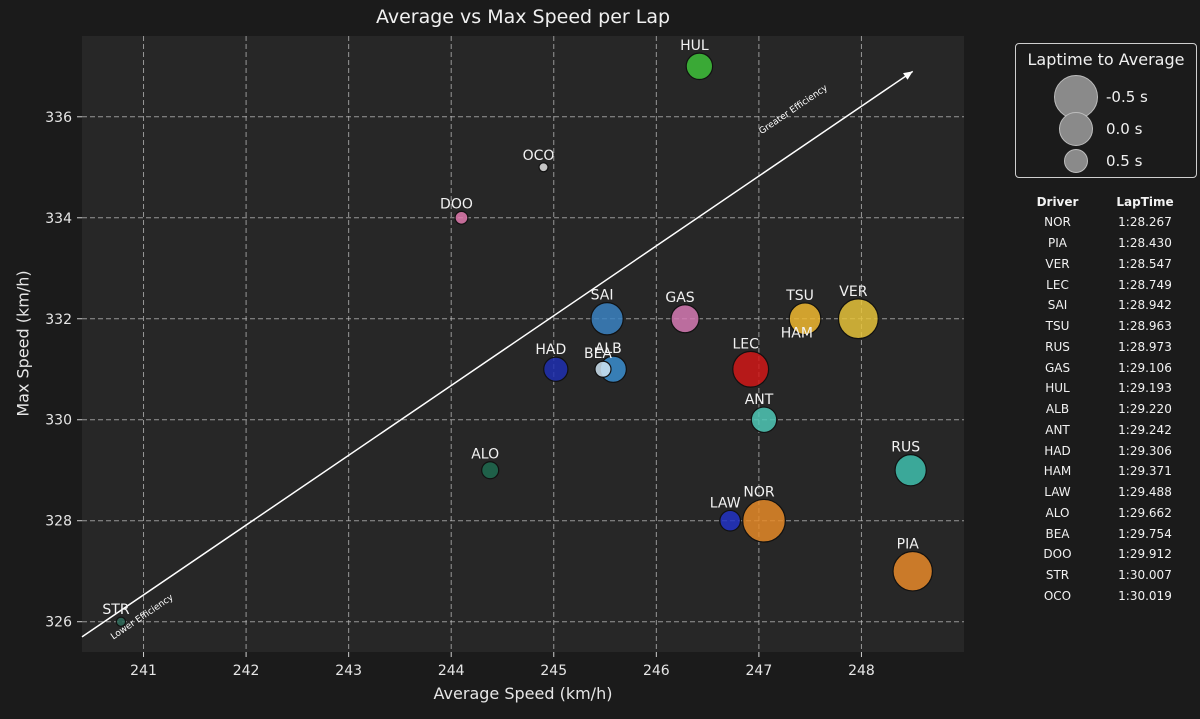  I want to click on laptime-cell: 1:29.220, so click(1145, 409).